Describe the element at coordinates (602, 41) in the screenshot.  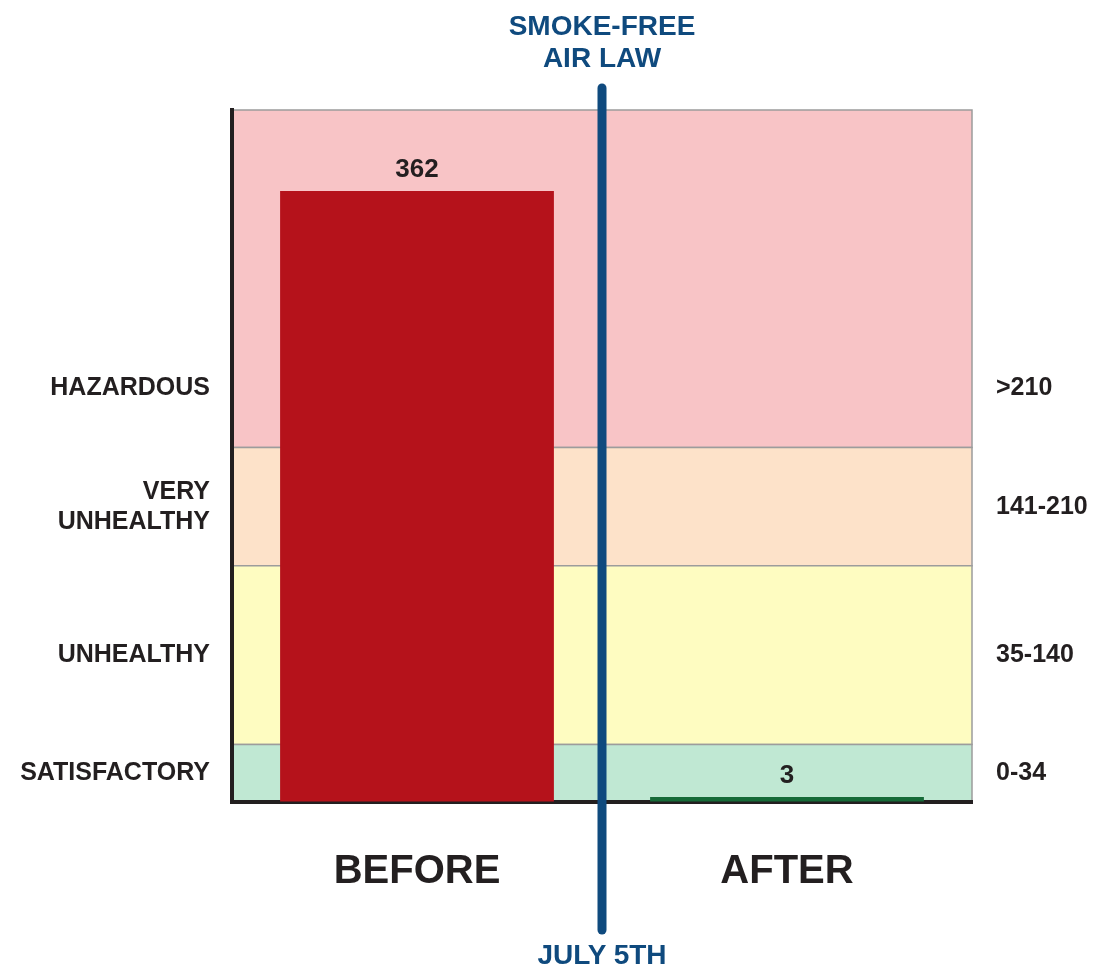
I see `text: SMOKE-FREE AIR LAW` at that location.